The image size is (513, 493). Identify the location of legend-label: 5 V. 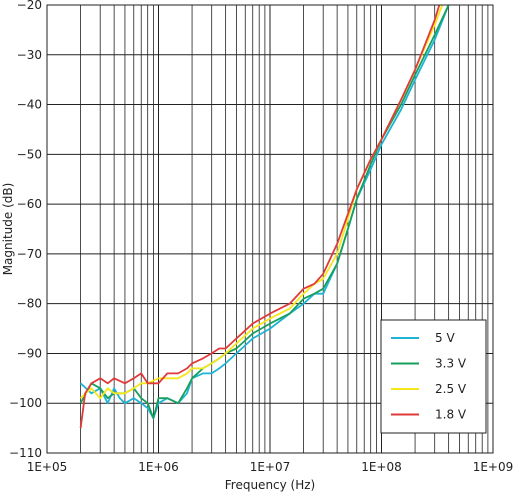
(445, 338).